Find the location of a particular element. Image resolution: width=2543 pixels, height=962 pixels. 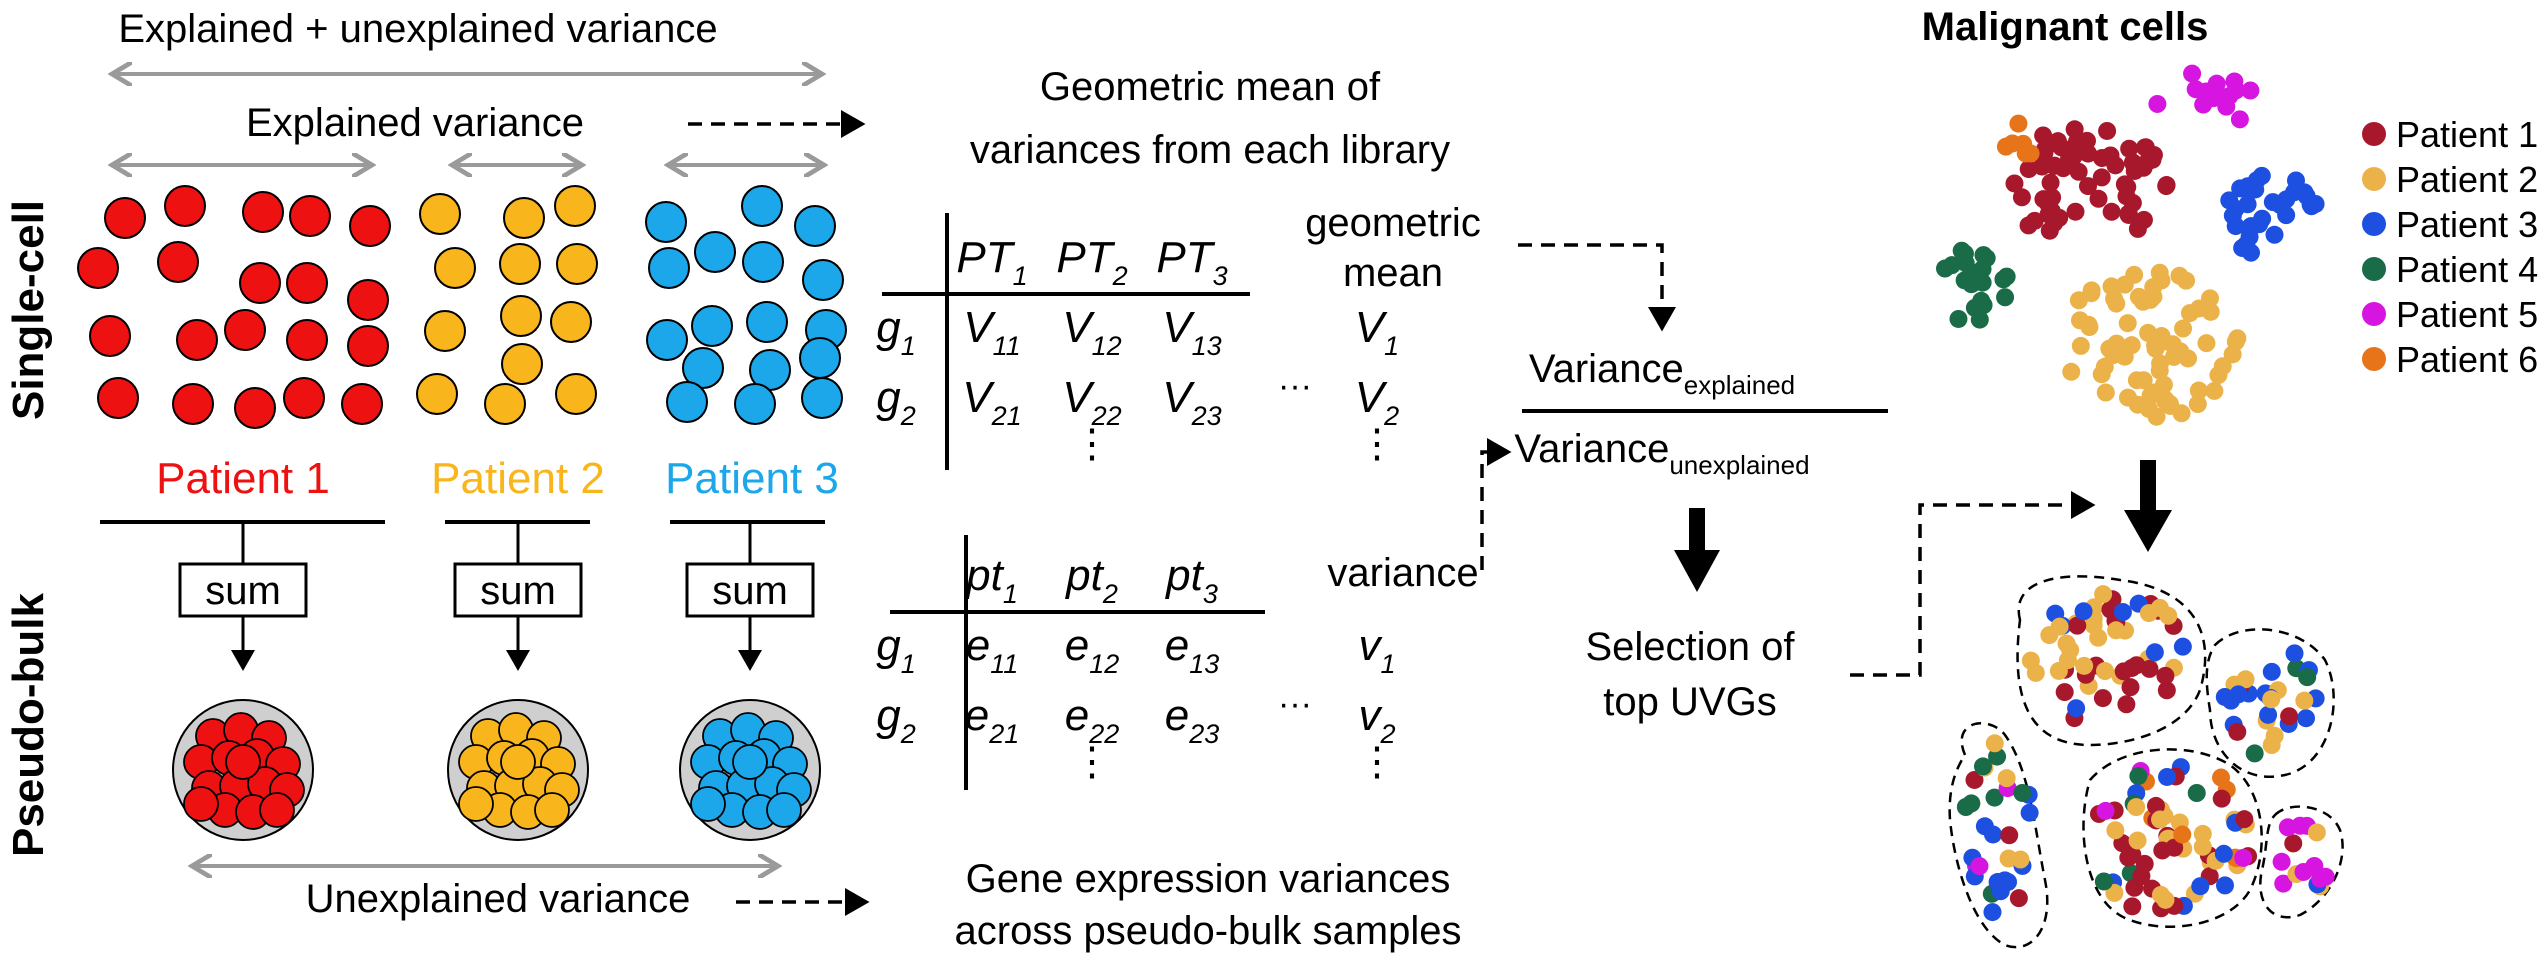

table-result: v1 is located at coordinates (1376, 650).